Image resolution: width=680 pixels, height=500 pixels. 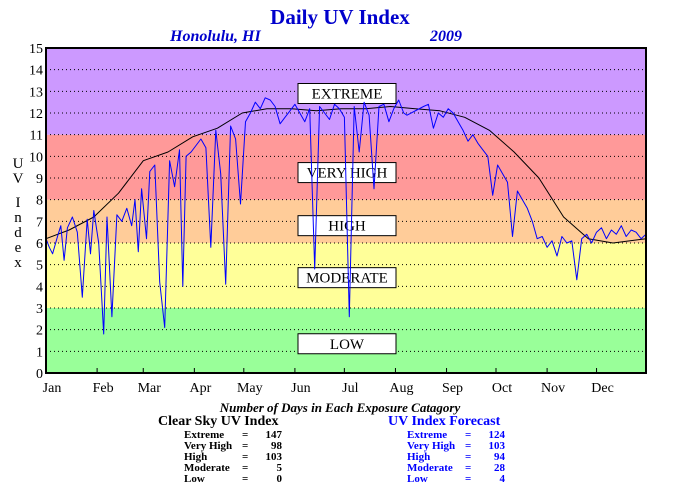 I want to click on y-tick-label: 12, so click(x=36, y=114).